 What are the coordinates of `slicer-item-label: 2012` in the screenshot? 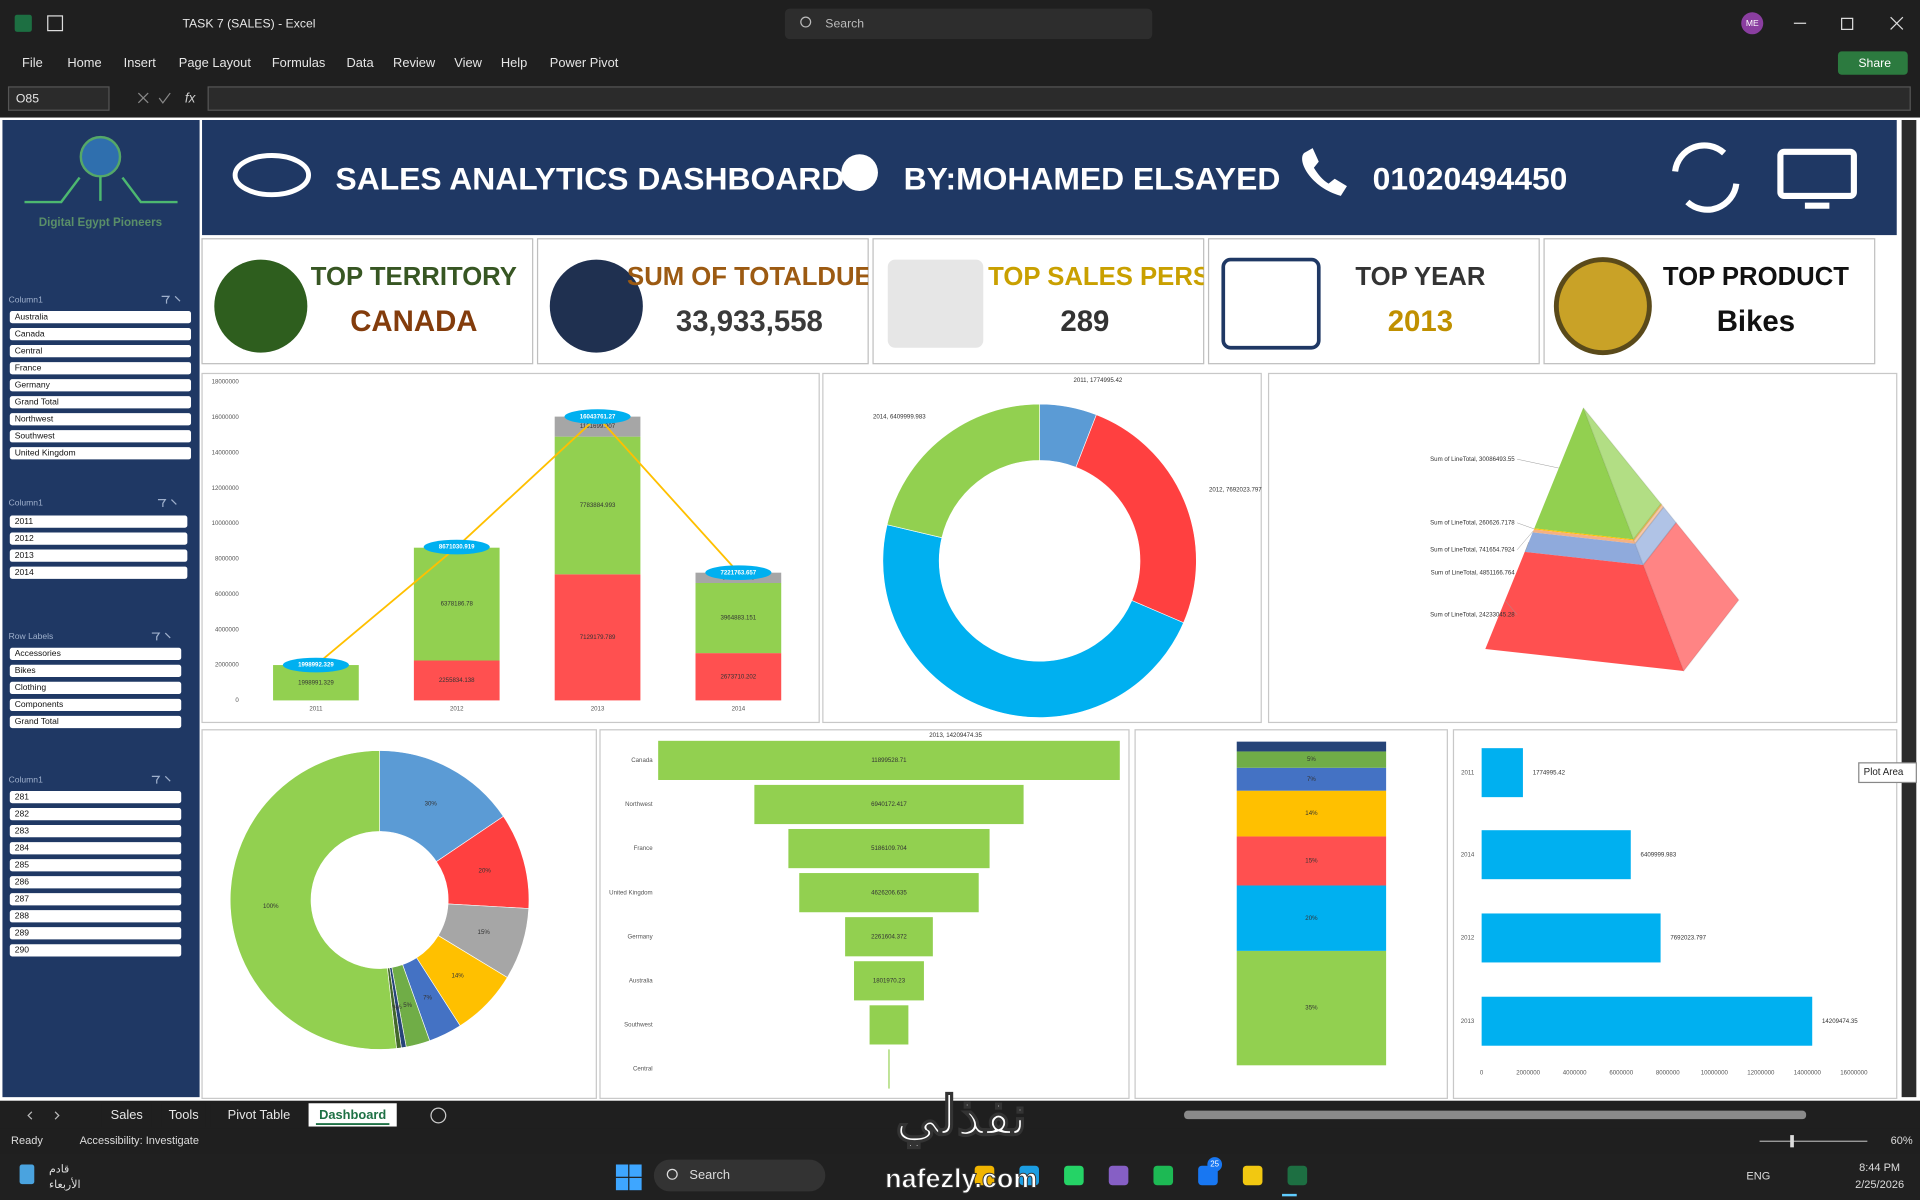 It's located at (24, 538).